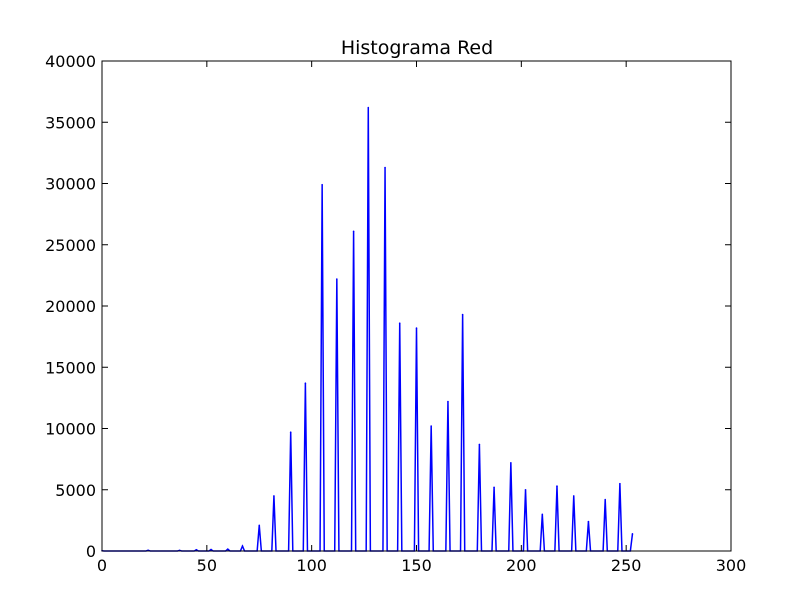 The width and height of the screenshot is (812, 612). What do you see at coordinates (521, 565) in the screenshot?
I see `x-tick-label: 200` at bounding box center [521, 565].